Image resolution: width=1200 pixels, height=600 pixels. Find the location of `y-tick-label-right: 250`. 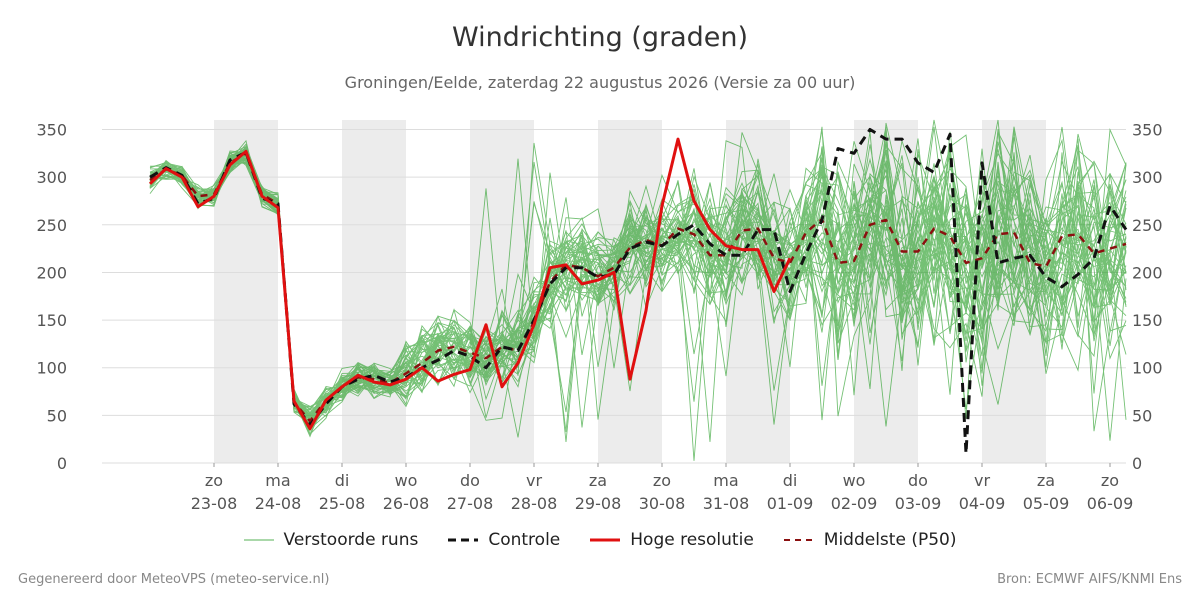

y-tick-label-right: 250 is located at coordinates (1147, 225).